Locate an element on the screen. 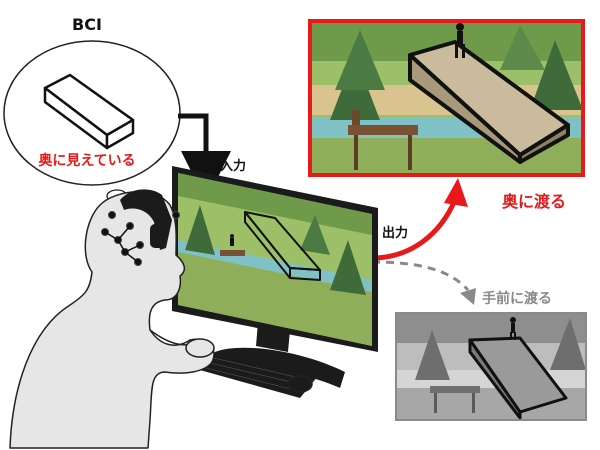 Image resolution: width=600 pixels, height=450 pixels. hands is located at coordinates (249, 365).